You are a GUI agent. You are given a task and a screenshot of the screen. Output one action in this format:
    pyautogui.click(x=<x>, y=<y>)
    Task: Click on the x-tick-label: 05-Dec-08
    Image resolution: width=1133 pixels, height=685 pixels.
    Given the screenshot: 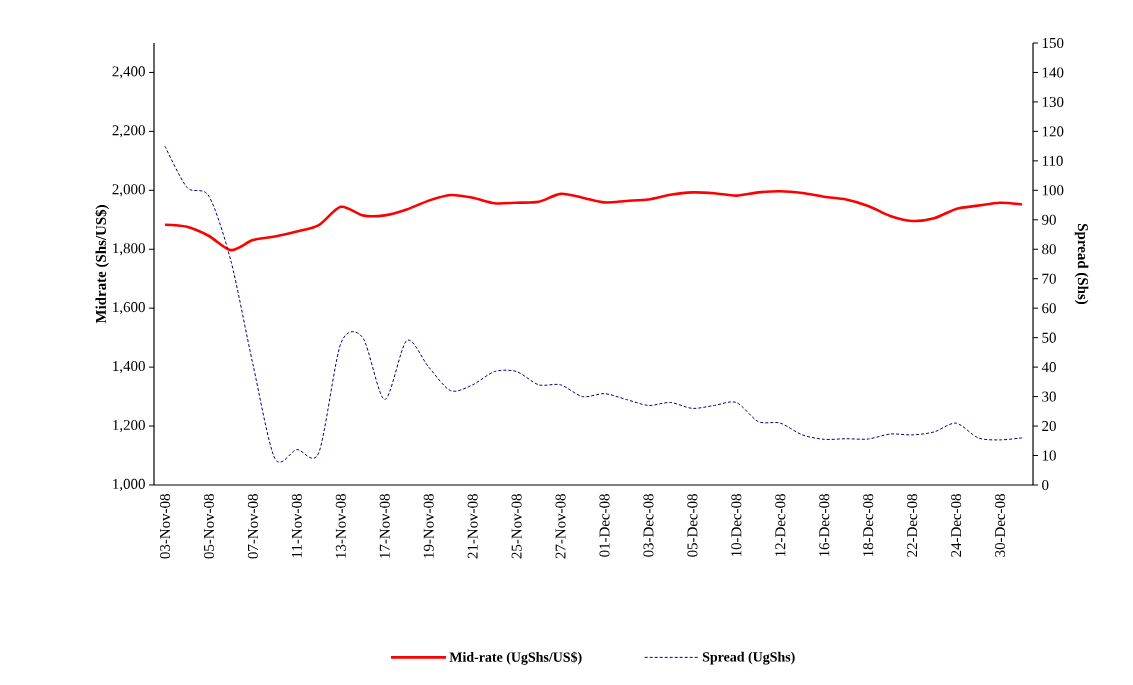 What is the action you would take?
    pyautogui.click(x=692, y=525)
    